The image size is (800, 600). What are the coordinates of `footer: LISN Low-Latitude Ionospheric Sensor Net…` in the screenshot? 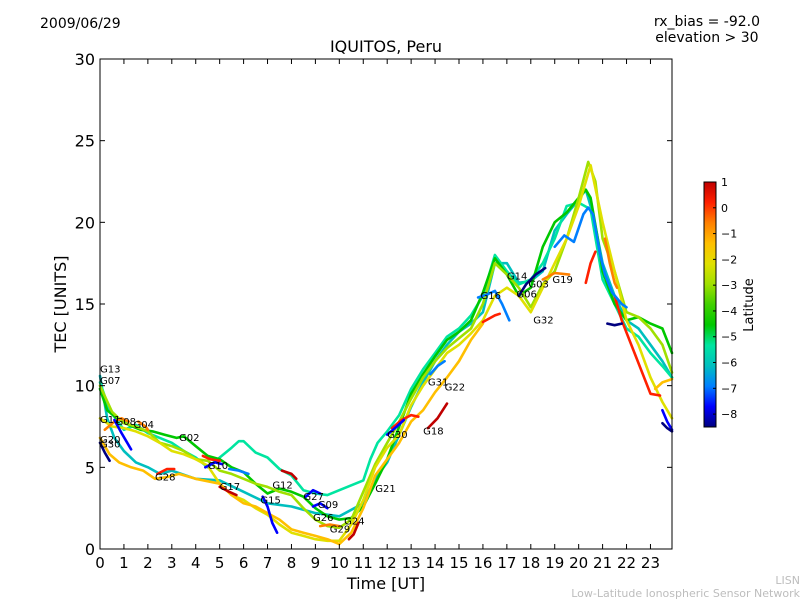 It's located at (685, 587).